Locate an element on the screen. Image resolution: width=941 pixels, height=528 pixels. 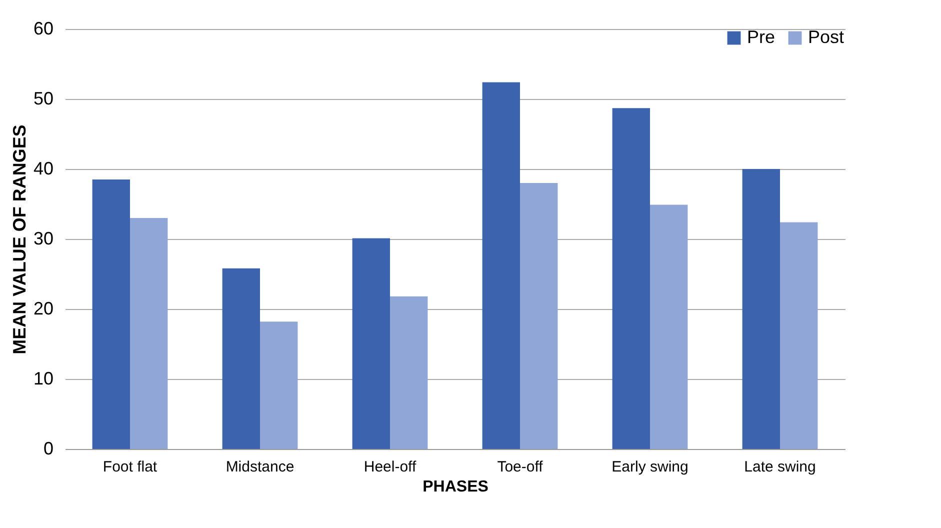
y-tick-label: 20 is located at coordinates (43, 308).